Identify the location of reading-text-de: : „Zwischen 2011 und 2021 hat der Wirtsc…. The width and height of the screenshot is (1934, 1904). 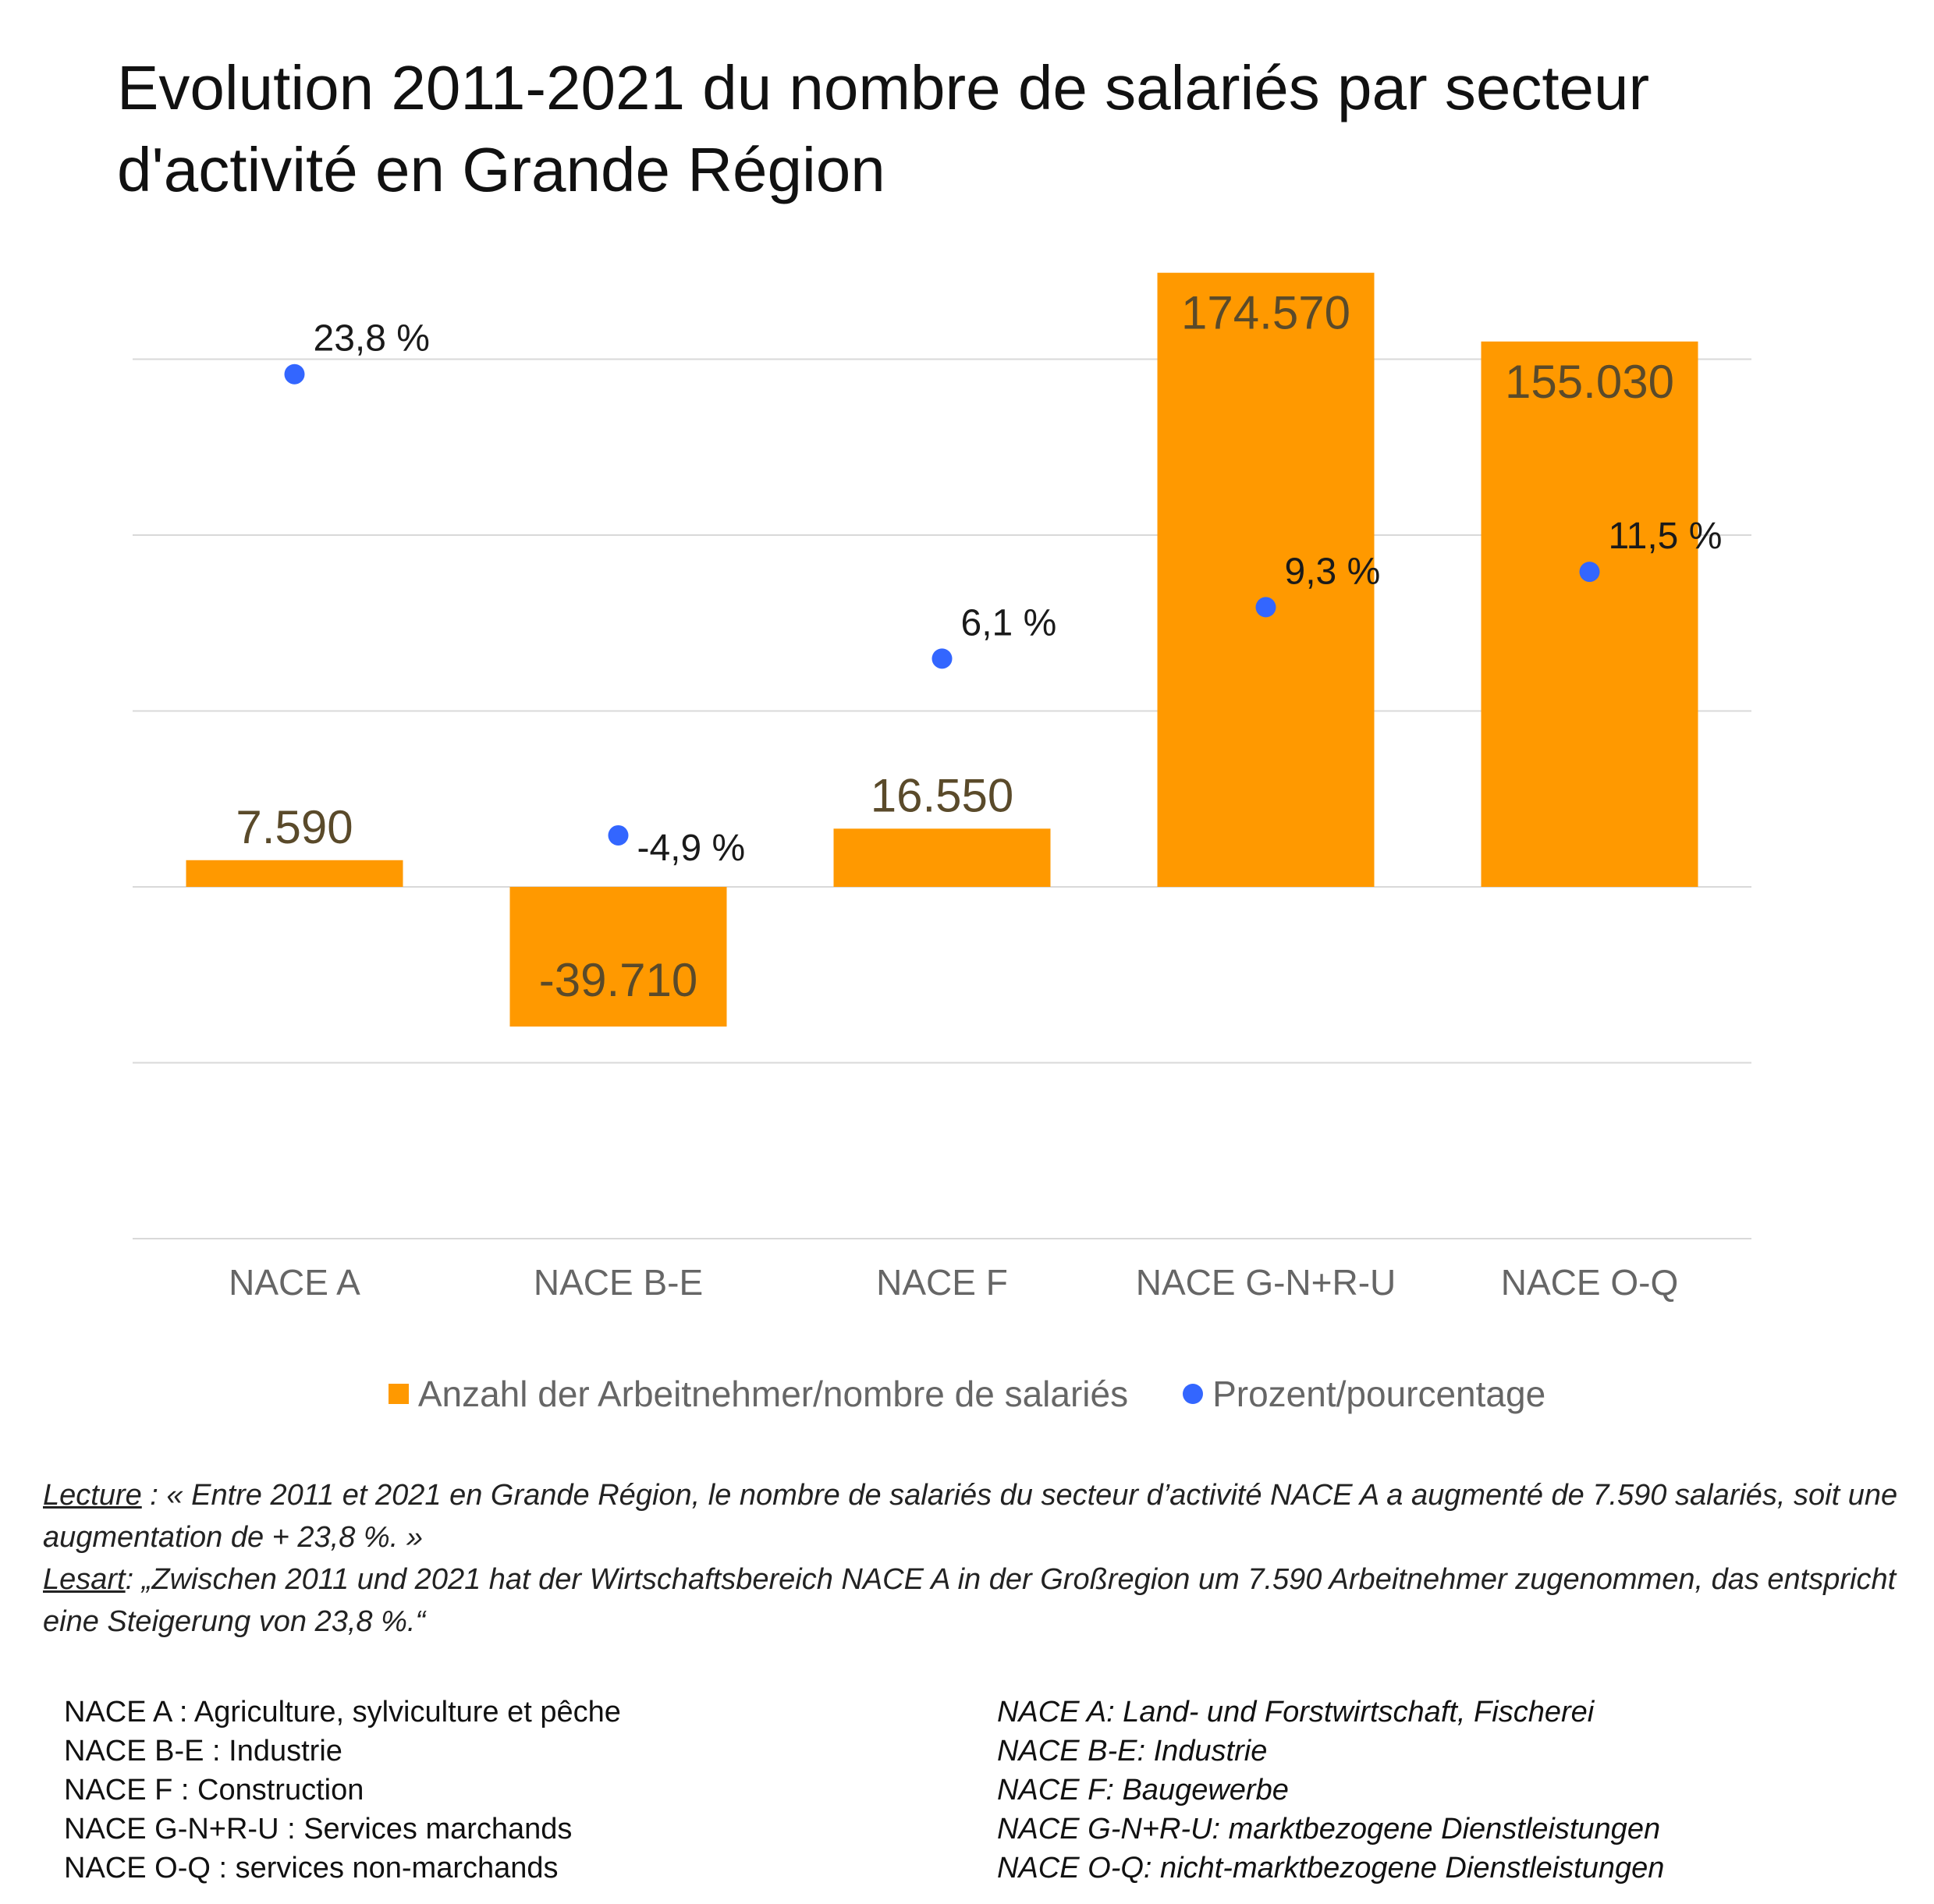
(970, 1601).